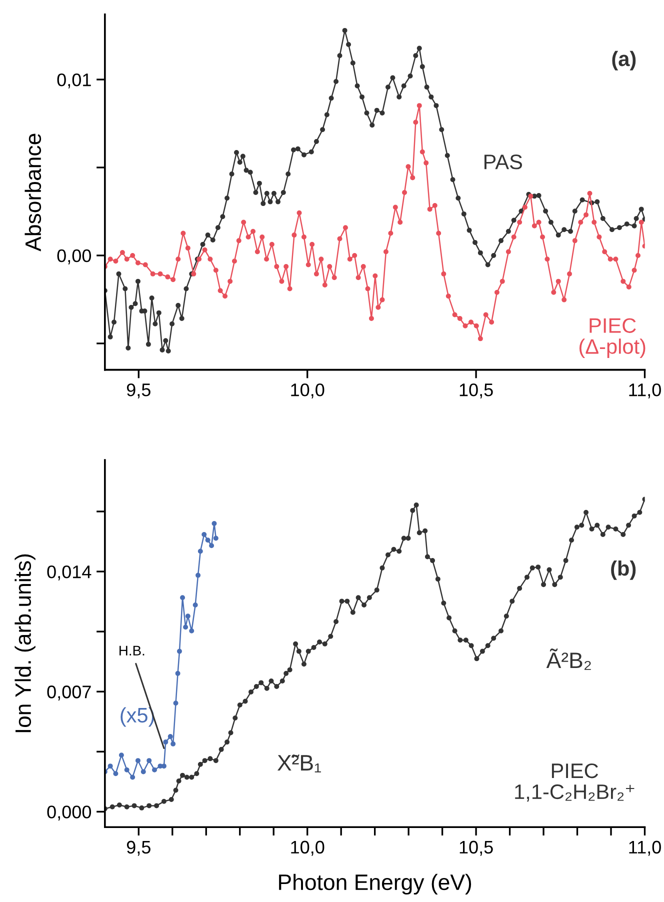 This screenshot has width=664, height=902. What do you see at coordinates (74, 256) in the screenshot?
I see `y-tick-label: 0,00` at bounding box center [74, 256].